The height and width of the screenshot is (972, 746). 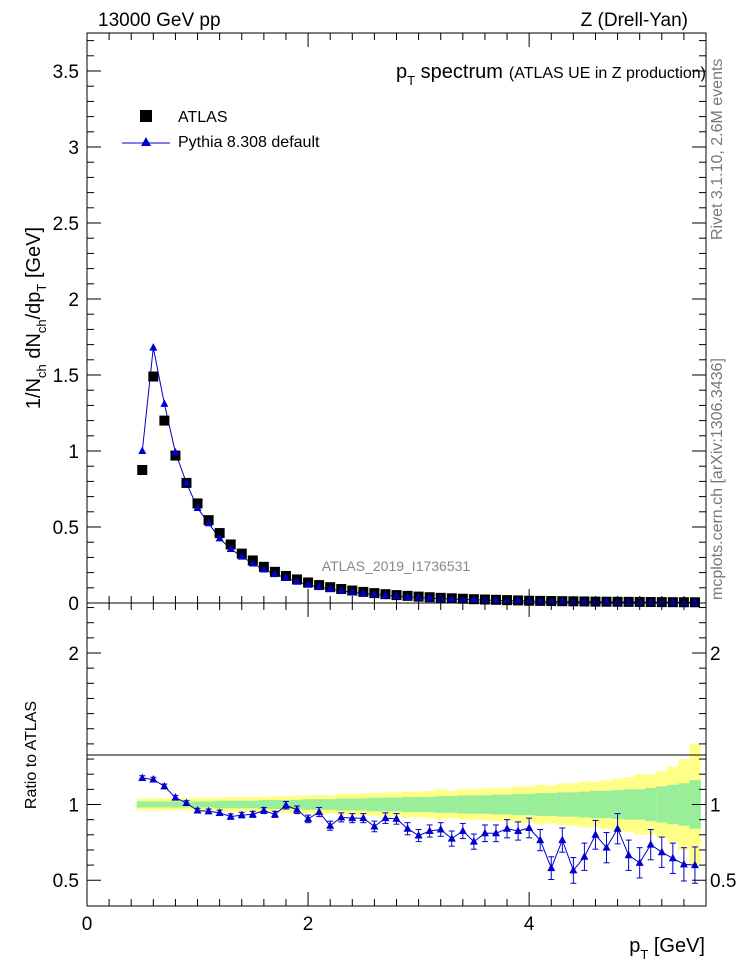 I want to click on ratio-ylabel: Ratio to ATLAS, so click(x=31, y=755).